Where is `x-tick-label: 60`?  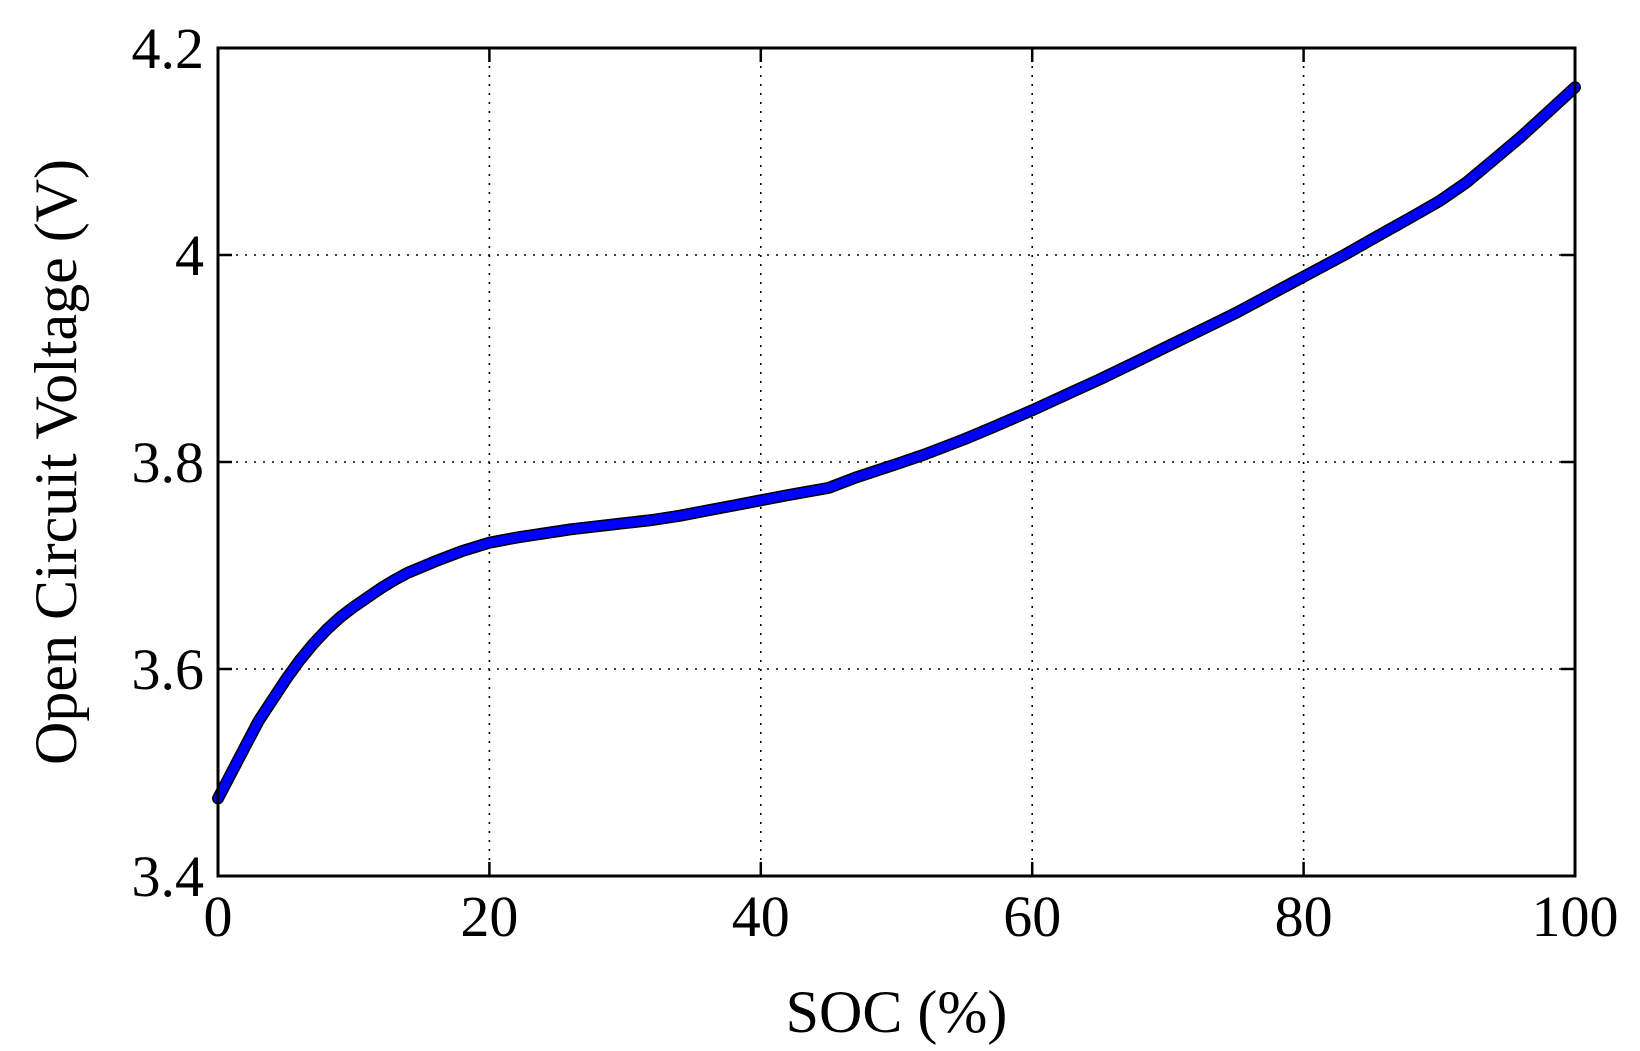 x-tick-label: 60 is located at coordinates (1032, 916).